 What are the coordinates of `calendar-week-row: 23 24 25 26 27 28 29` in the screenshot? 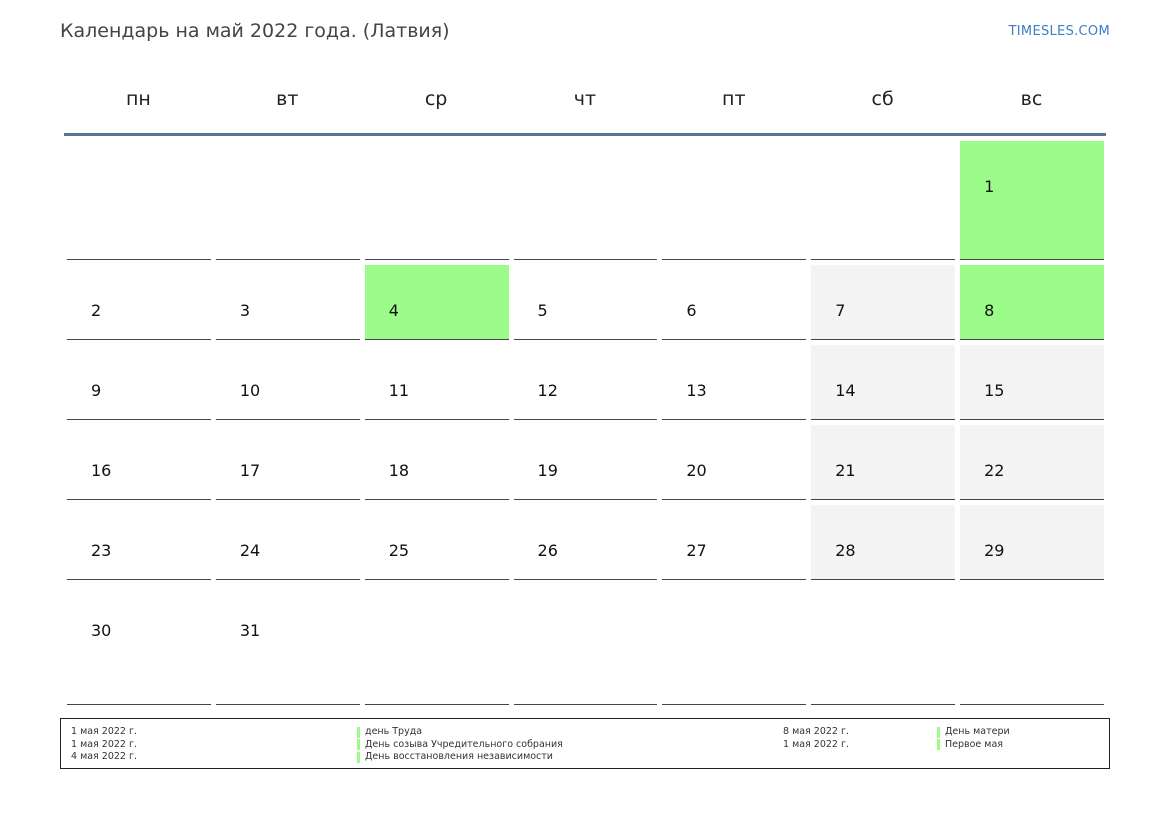 It's located at (585, 540).